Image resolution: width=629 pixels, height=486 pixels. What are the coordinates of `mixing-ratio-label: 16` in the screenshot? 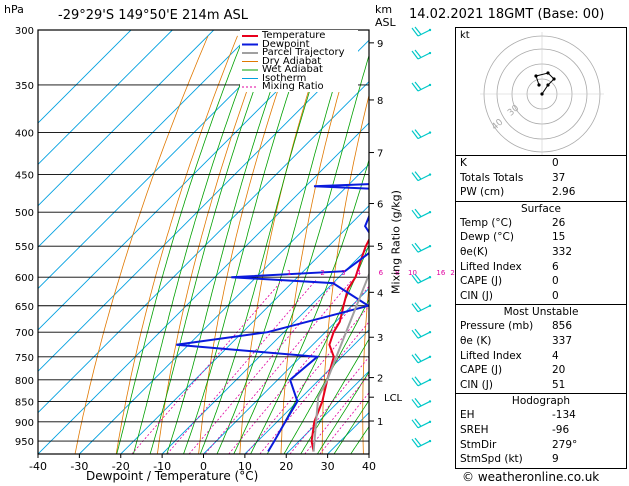 It's located at (440, 273).